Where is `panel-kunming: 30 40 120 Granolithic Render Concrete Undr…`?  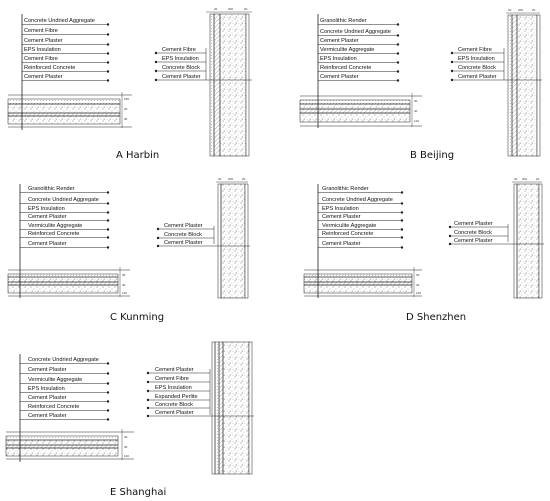 panel-kunming: 30 40 120 Granolithic Render Concrete Undr… is located at coordinates (128, 250).